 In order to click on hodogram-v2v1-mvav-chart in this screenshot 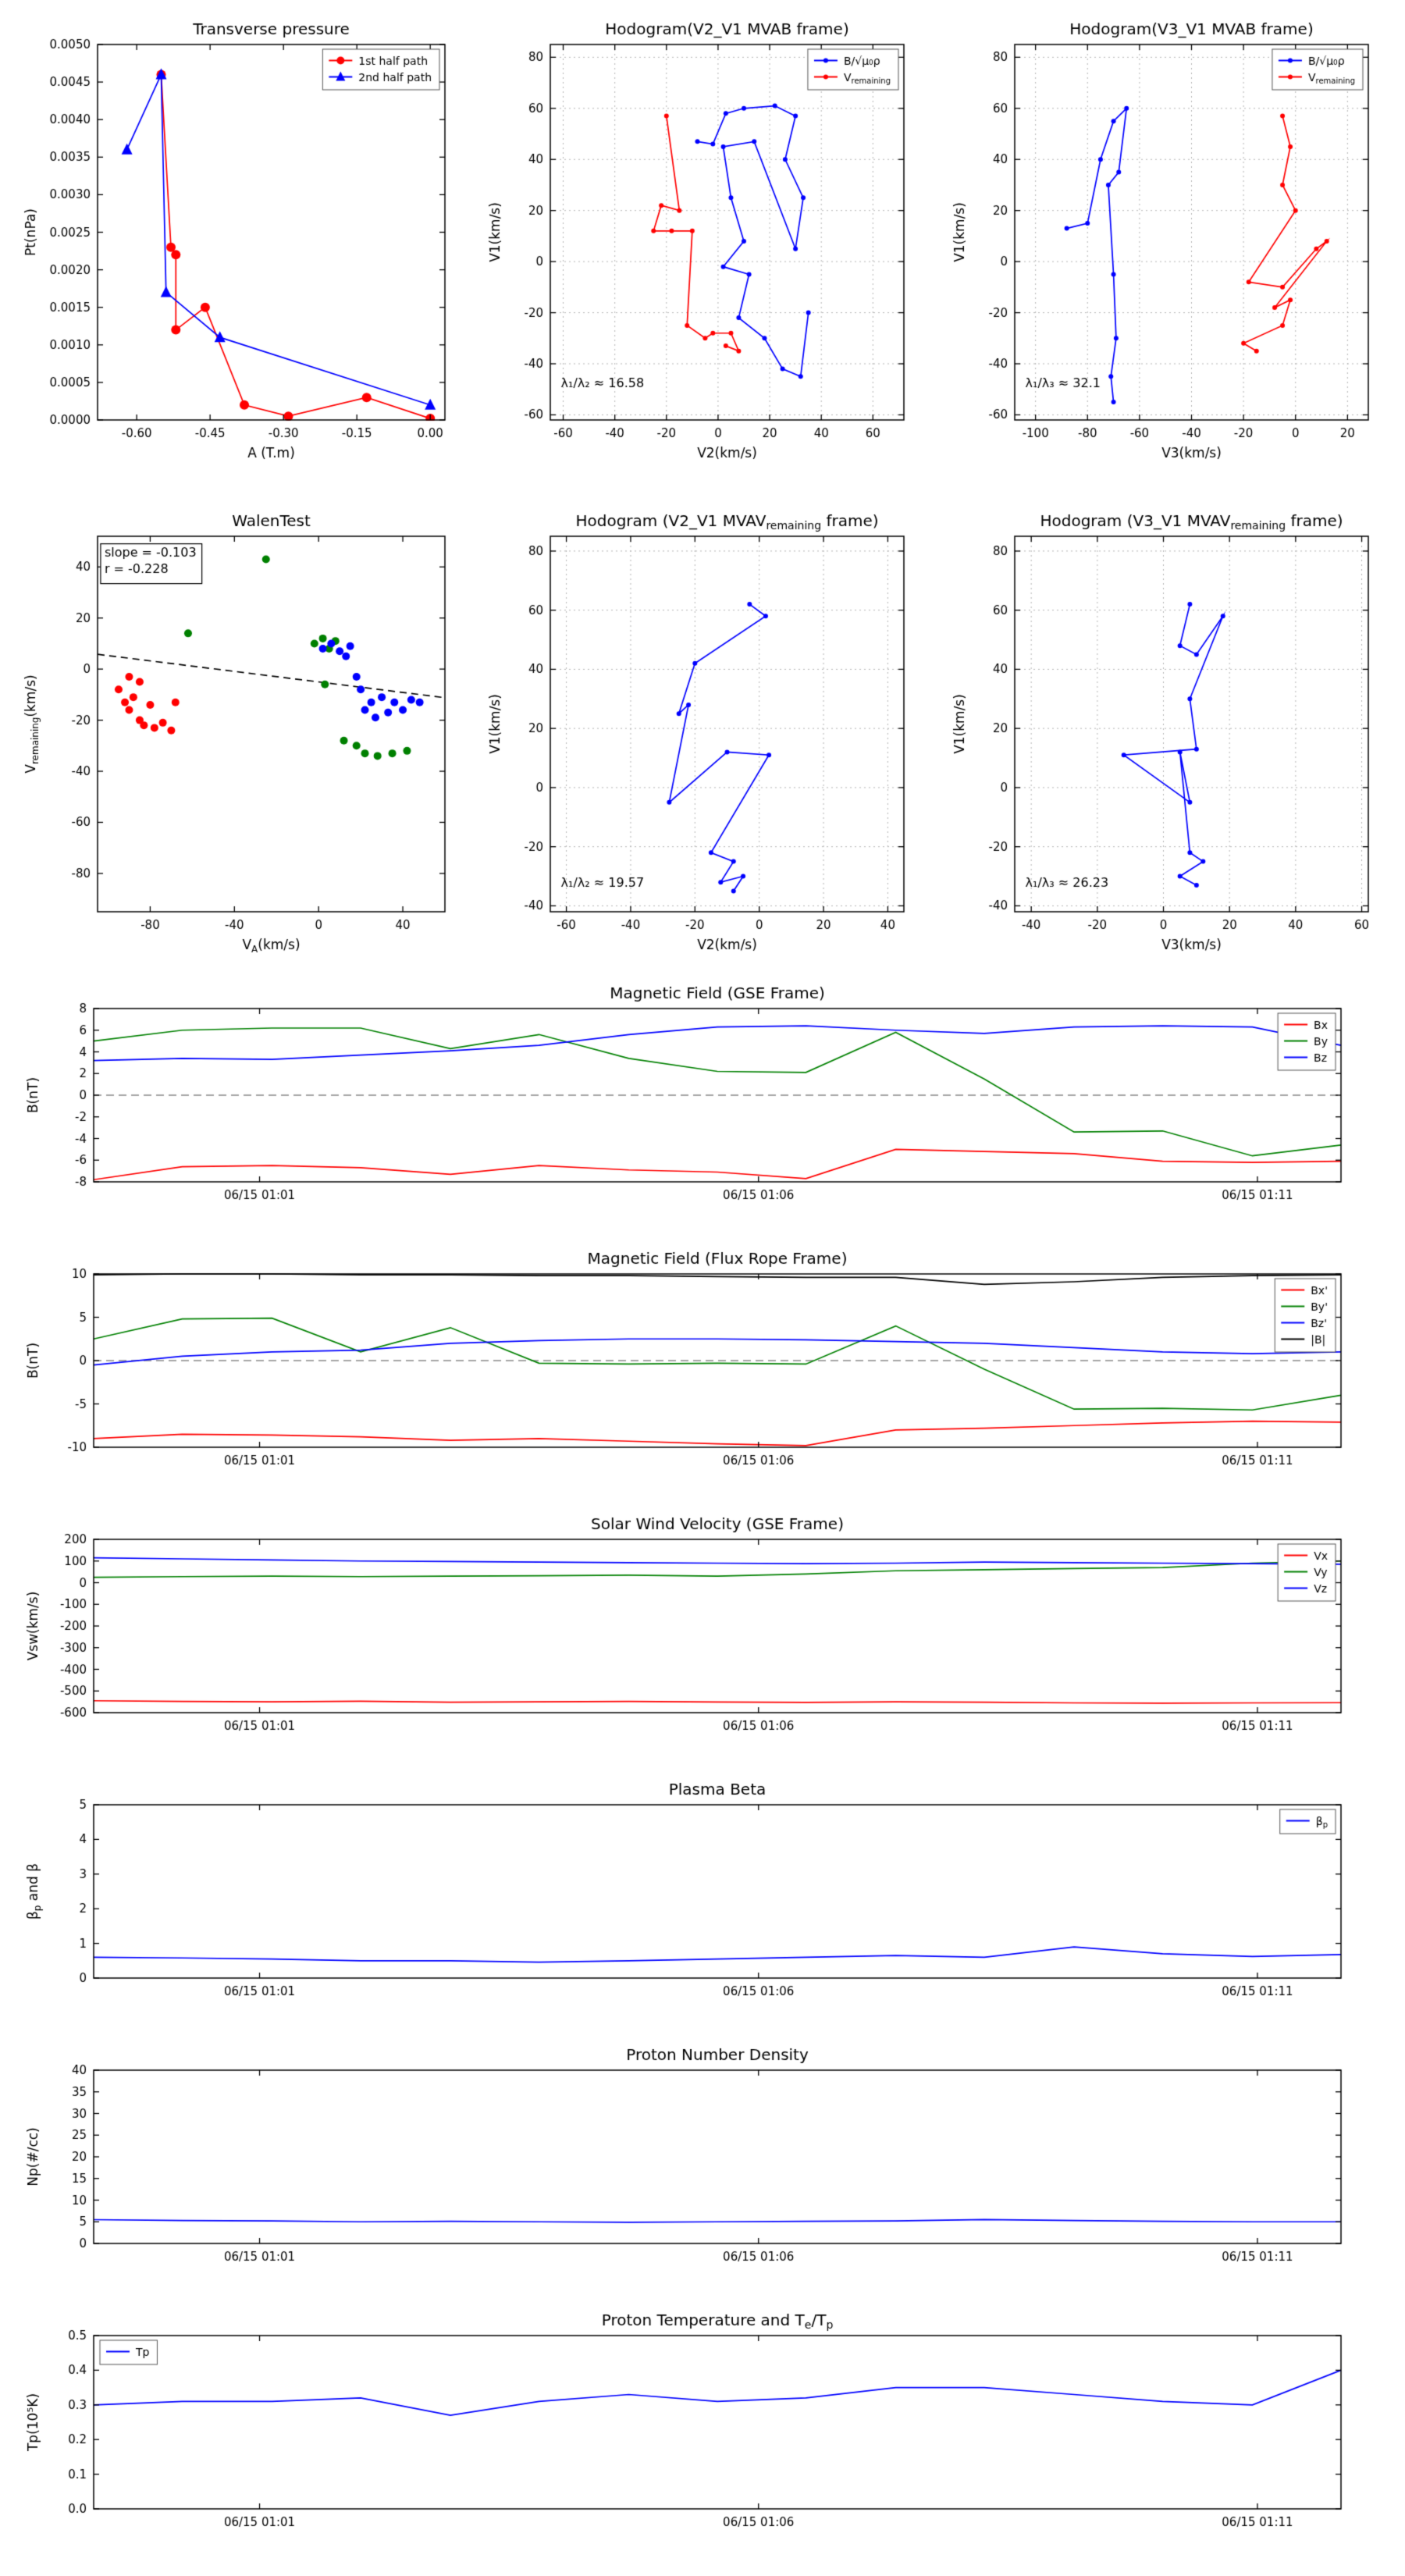, I will do `click(703, 731)`.